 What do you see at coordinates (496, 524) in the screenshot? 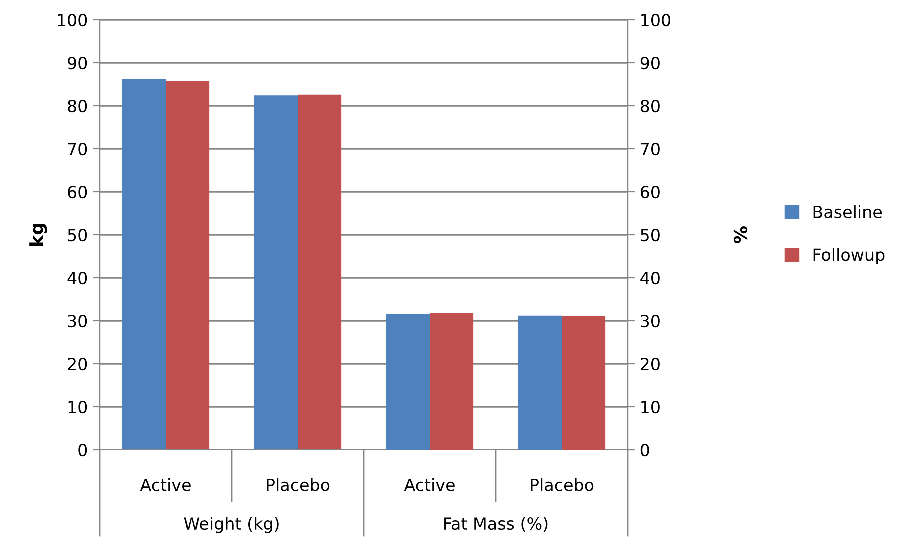
I see `text: Fat Mass (%)` at bounding box center [496, 524].